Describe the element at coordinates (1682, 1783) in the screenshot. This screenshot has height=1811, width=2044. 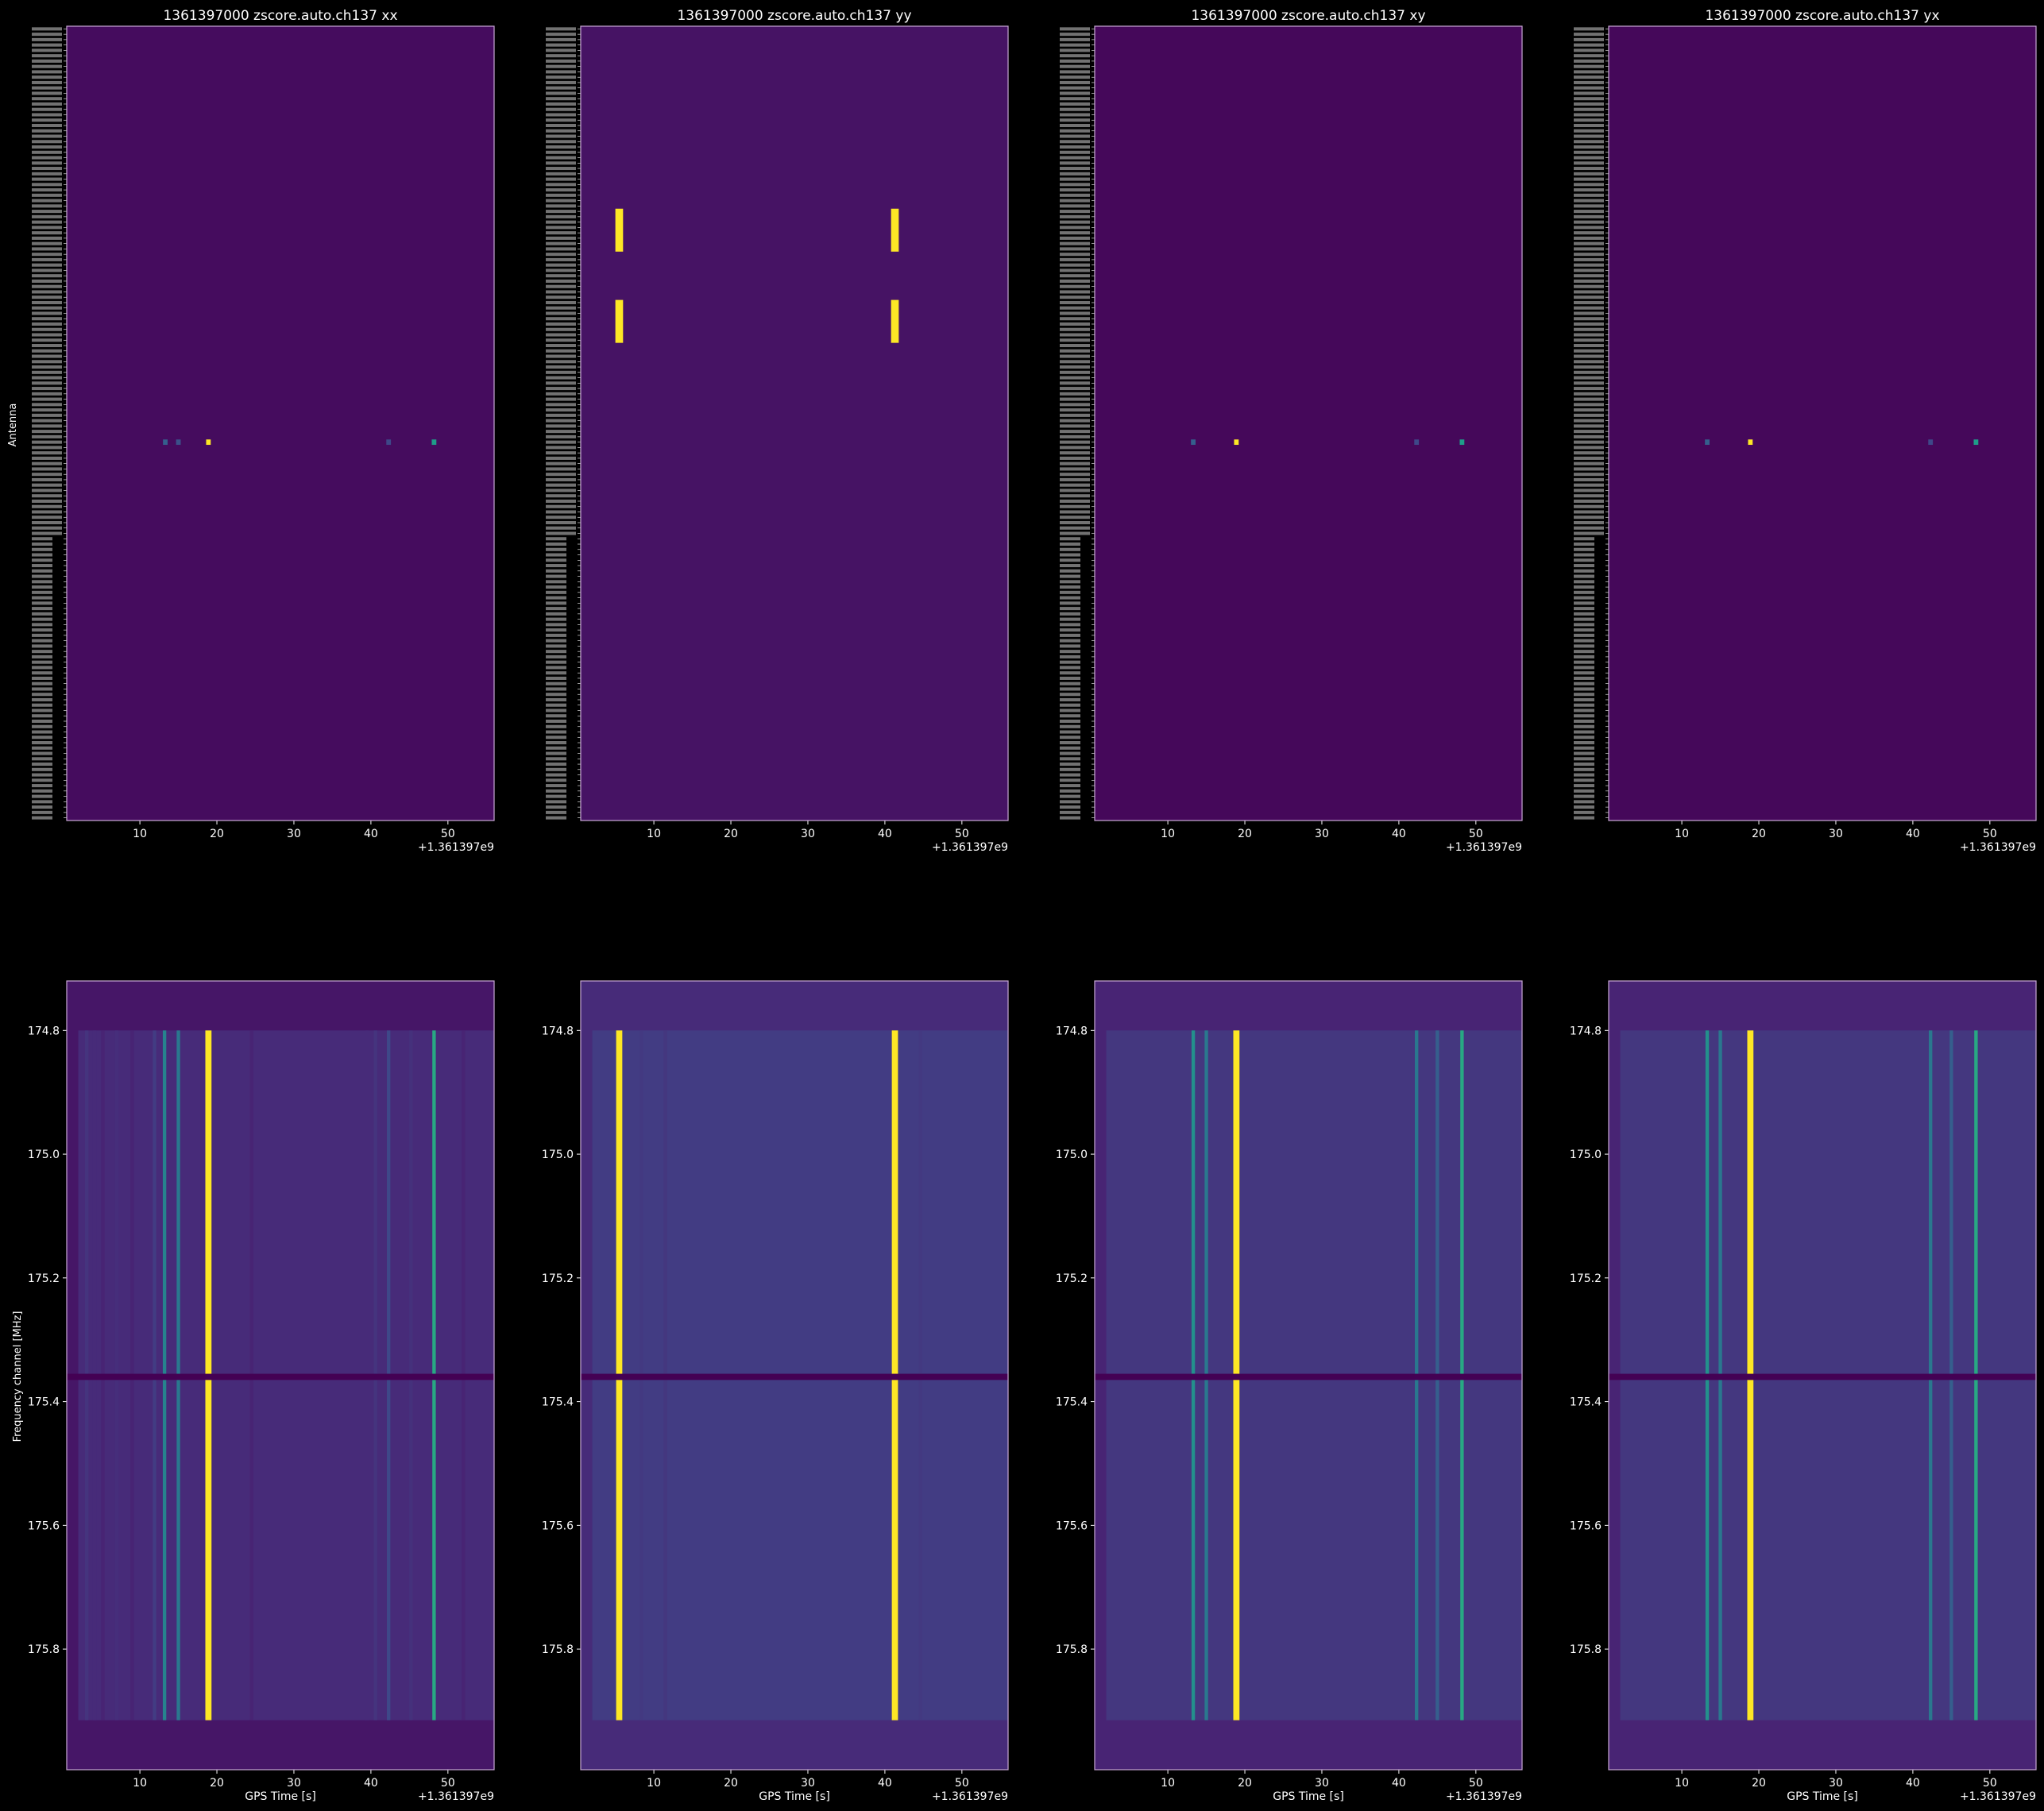
I see `x-tick-label: 10` at that location.